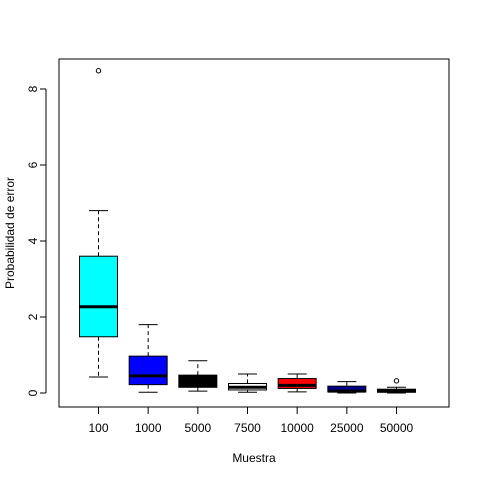 This screenshot has width=480, height=480. I want to click on x-axis: 100 1000 5000 7500 10000 25000 50000, so click(251, 420).